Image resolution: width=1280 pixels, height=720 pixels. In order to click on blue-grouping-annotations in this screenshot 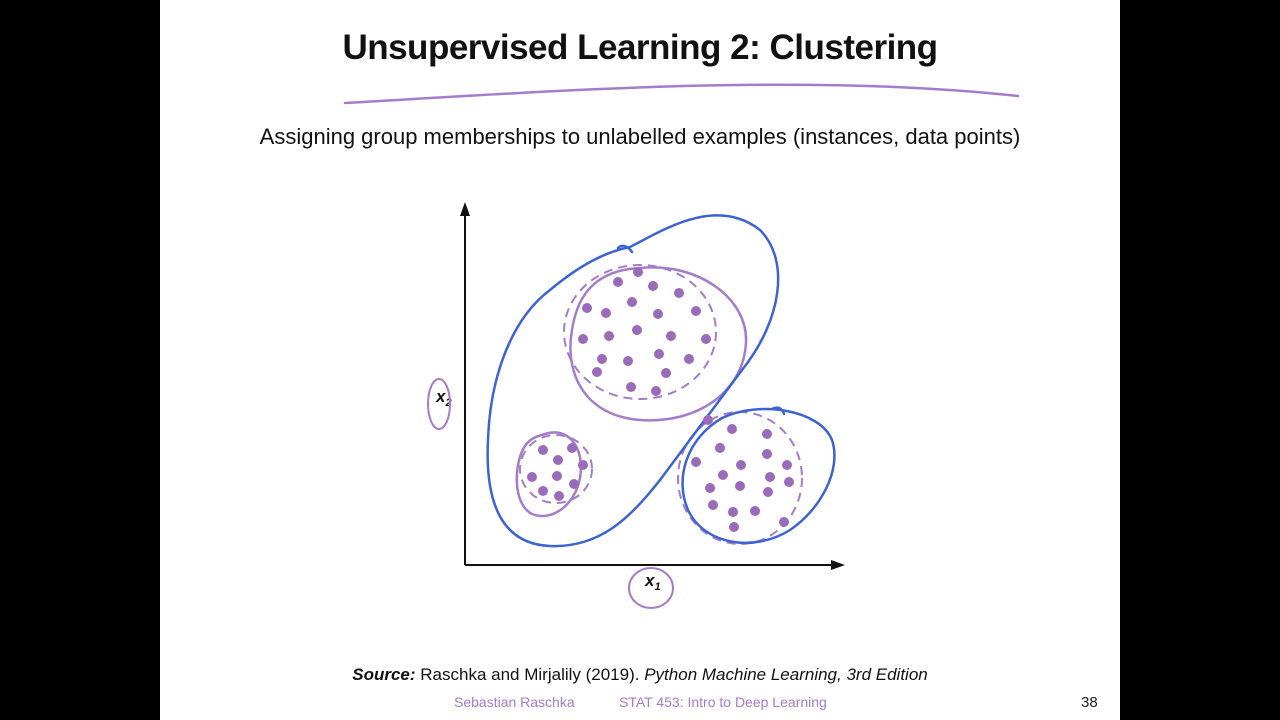, I will do `click(661, 381)`.